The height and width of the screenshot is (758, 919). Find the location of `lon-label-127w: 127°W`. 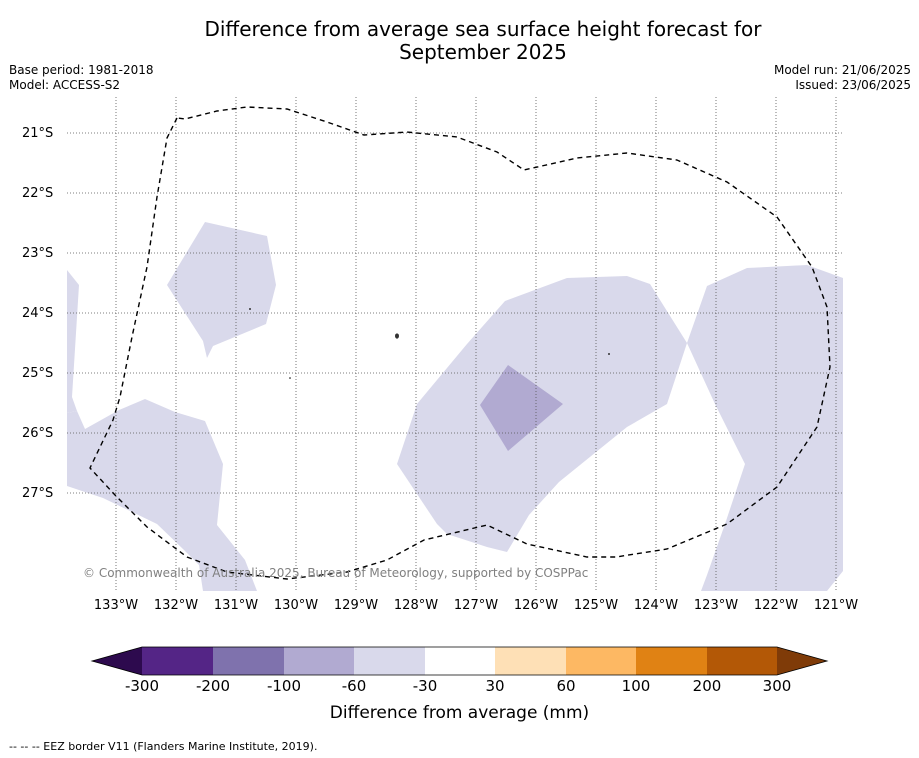

lon-label-127w: 127°W is located at coordinates (476, 605).